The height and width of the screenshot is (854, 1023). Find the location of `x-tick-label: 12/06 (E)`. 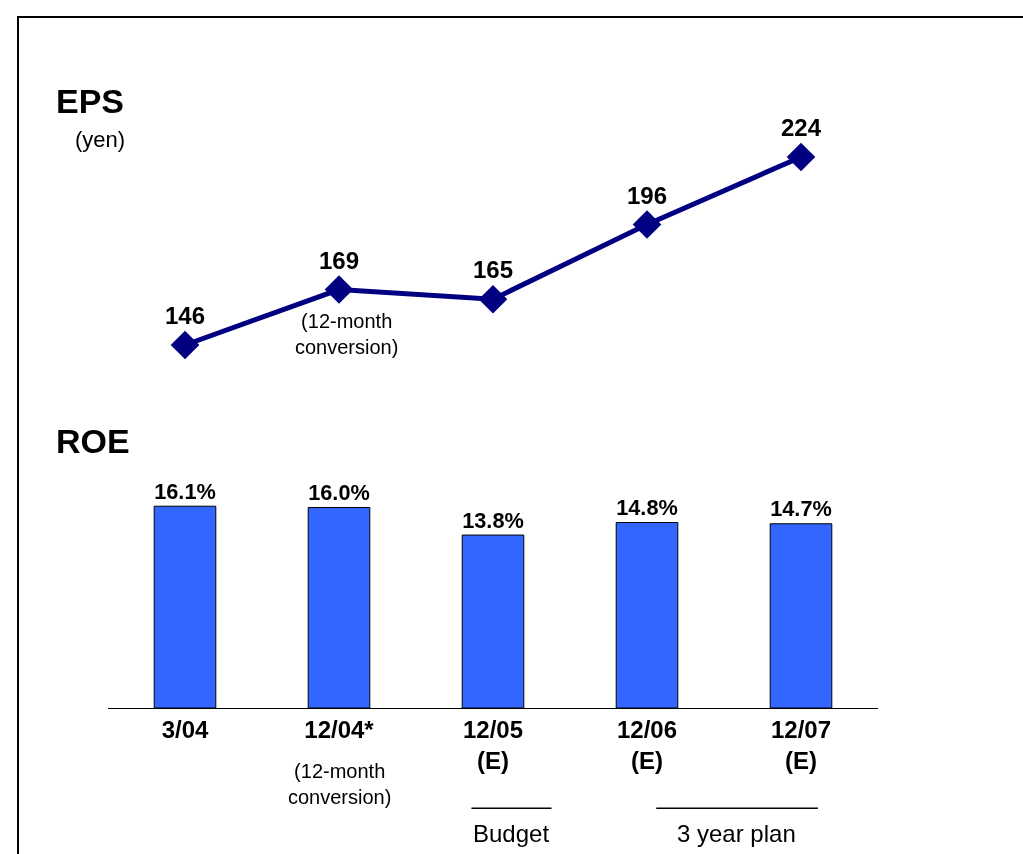

x-tick-label: 12/06 (E) is located at coordinates (647, 744).